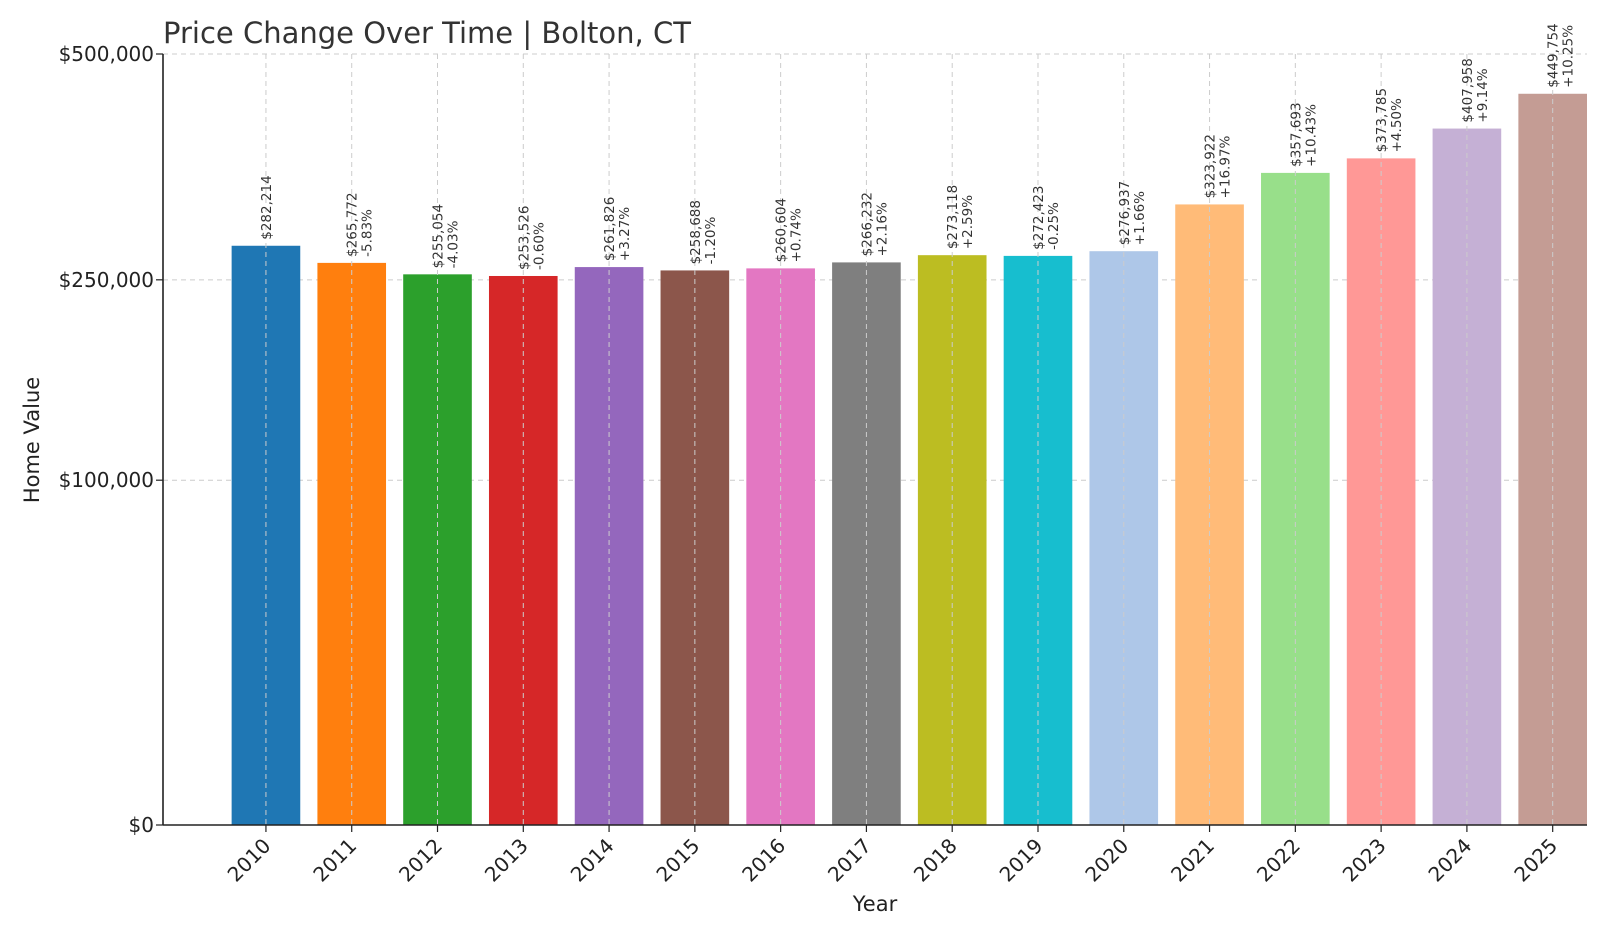  Describe the element at coordinates (420, 860) in the screenshot. I see `x-tick-label: 2012` at that location.